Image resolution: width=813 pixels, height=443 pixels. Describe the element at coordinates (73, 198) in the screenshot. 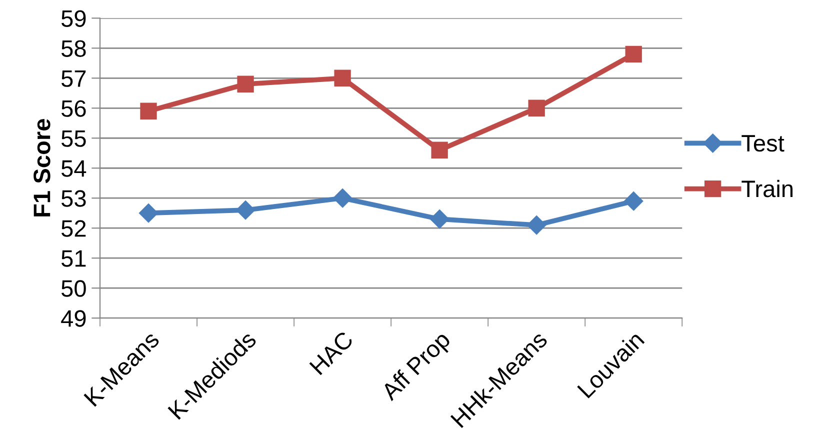

I see `y-tick-label: 53` at that location.